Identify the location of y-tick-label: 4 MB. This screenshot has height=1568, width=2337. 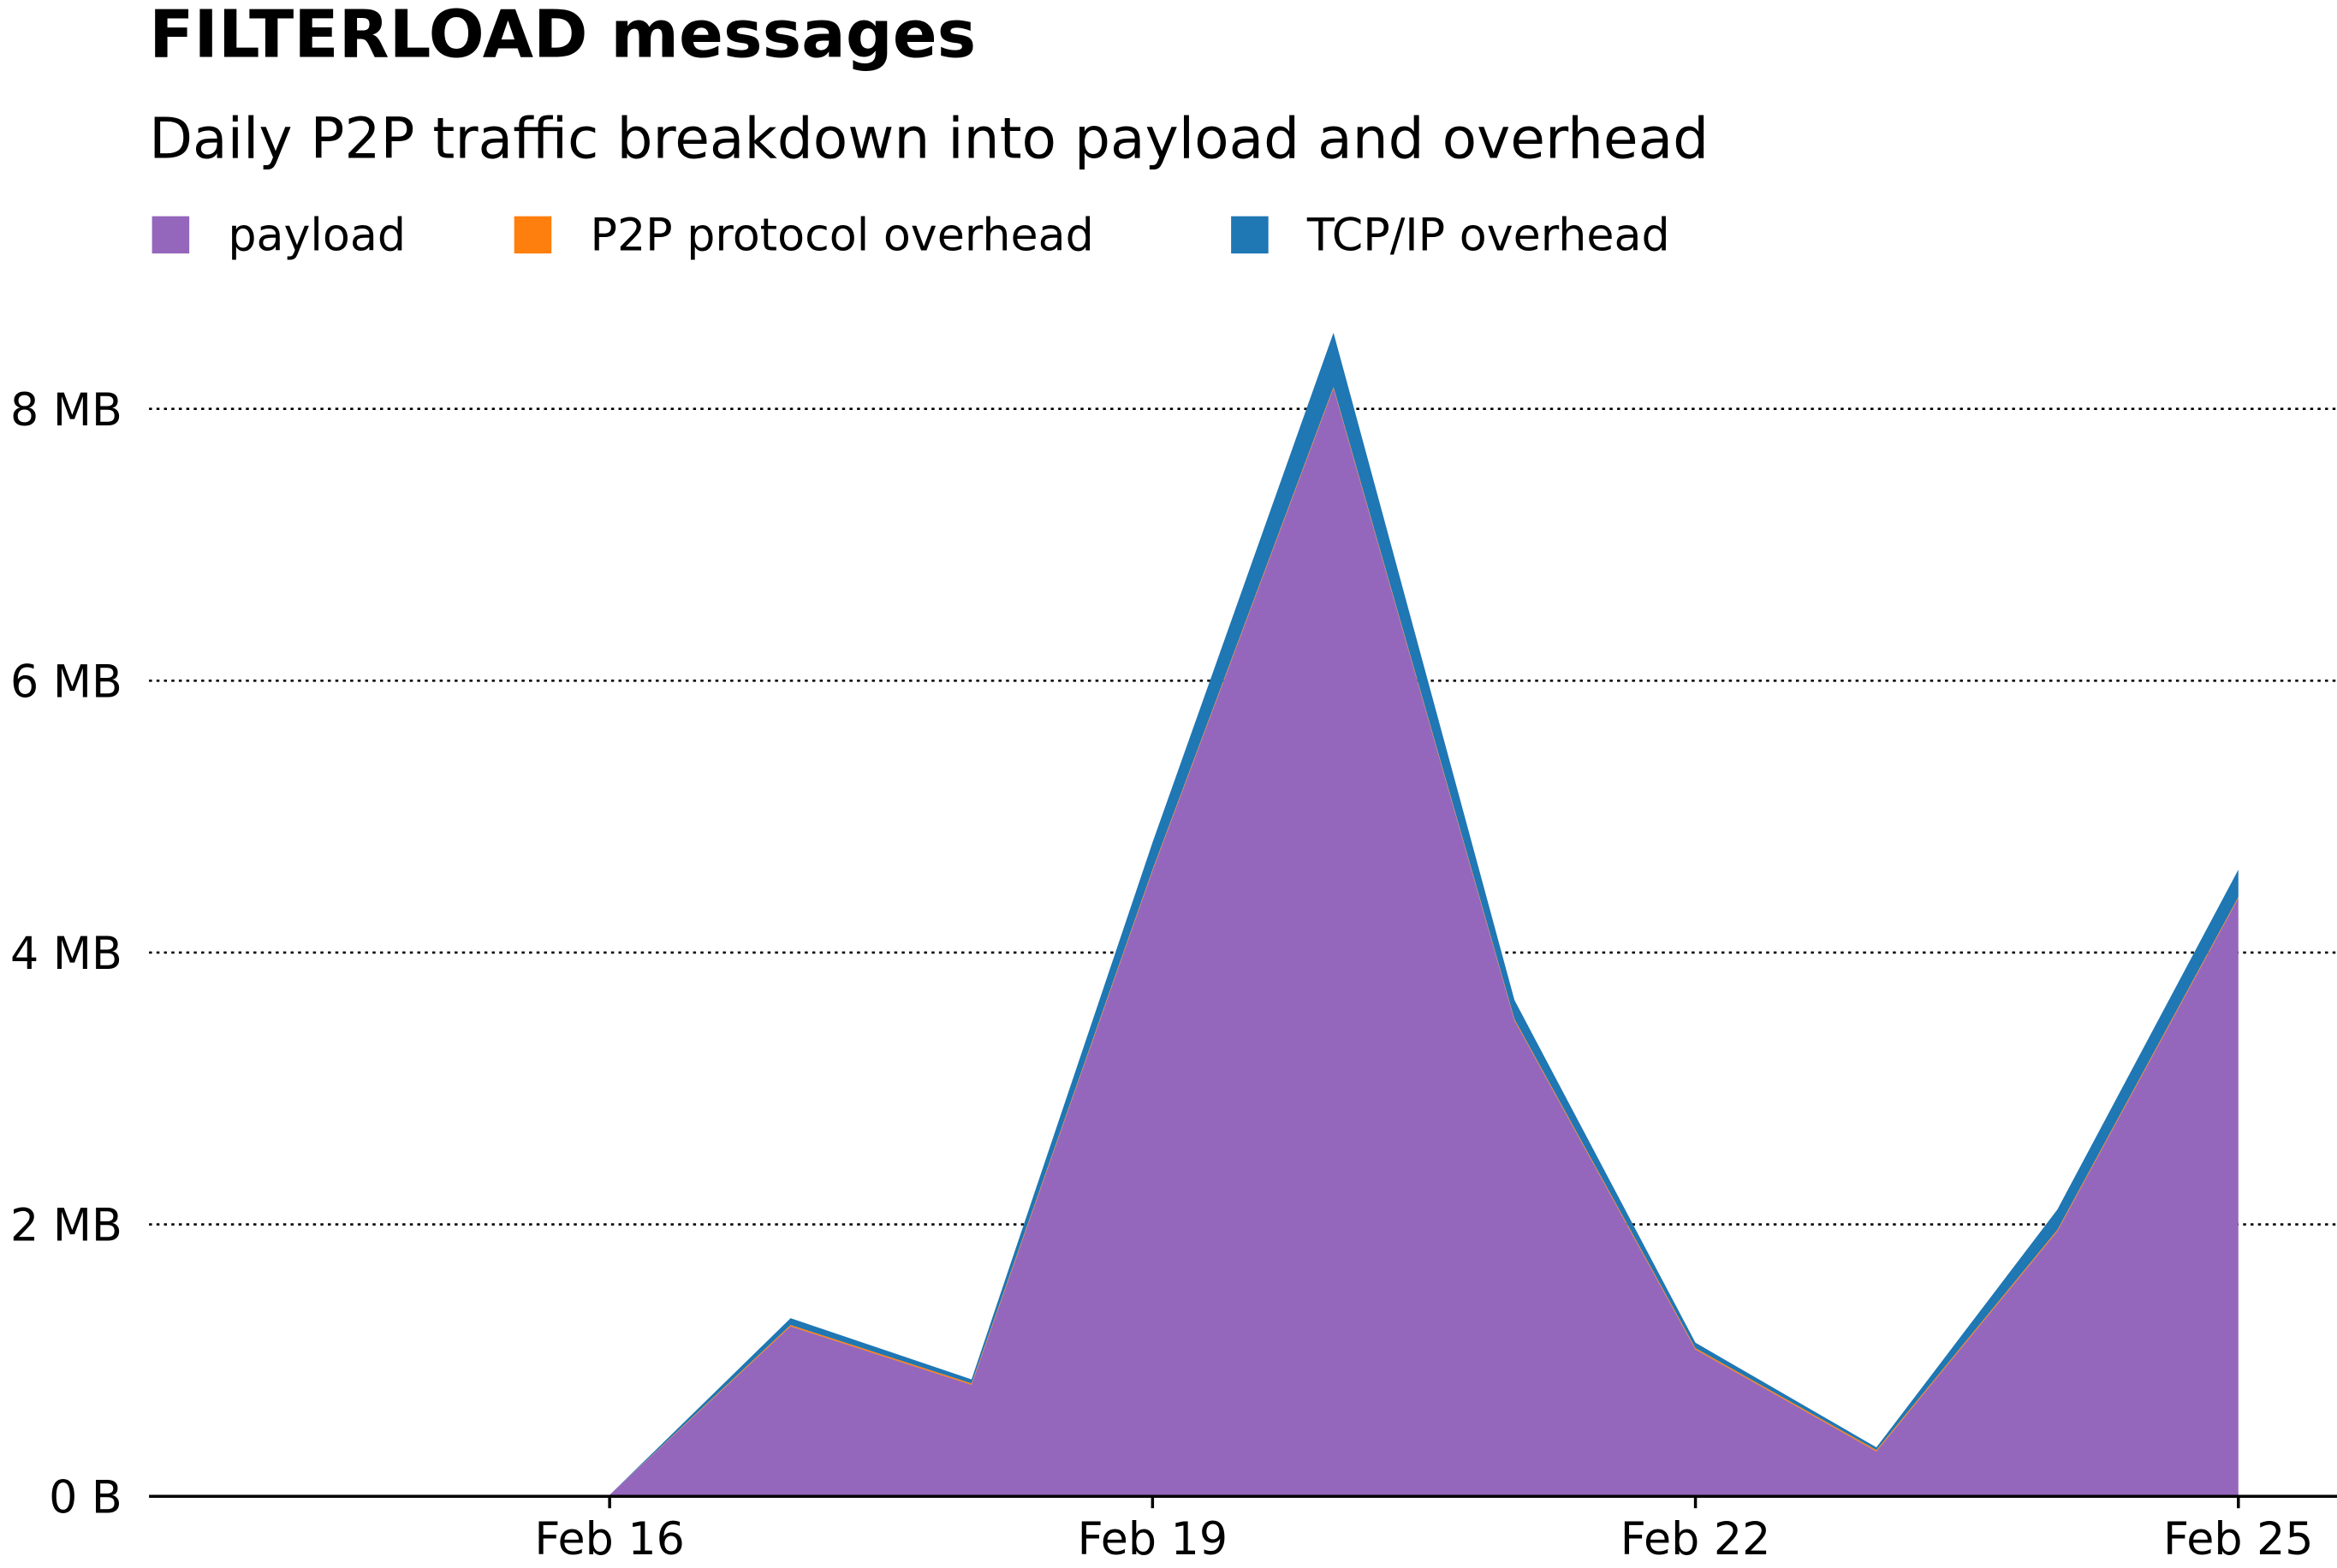
(66, 954).